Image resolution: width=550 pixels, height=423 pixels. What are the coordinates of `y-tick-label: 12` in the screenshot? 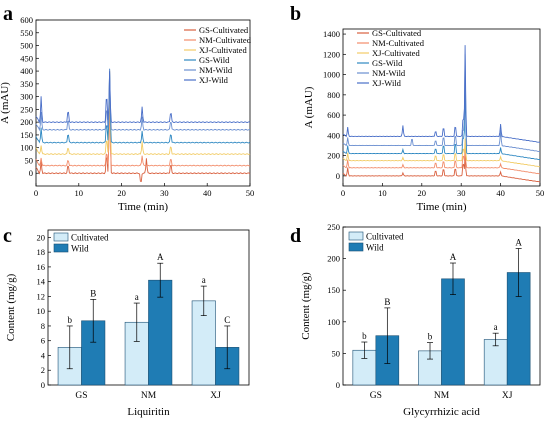 It's located at (41, 296).